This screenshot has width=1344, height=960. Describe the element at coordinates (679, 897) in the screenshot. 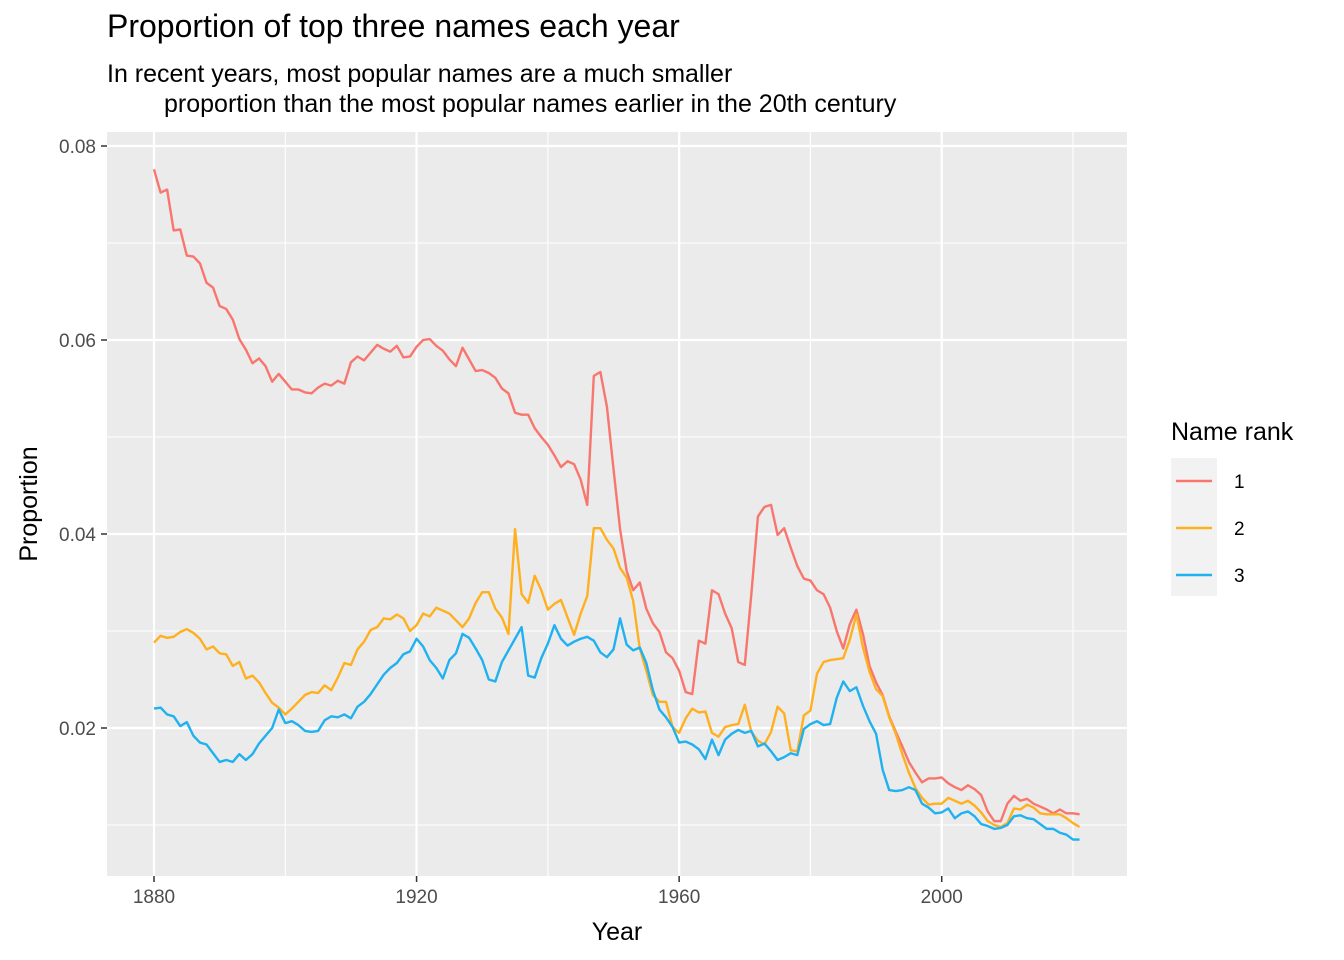

I see `x-tick-label: 1960` at that location.